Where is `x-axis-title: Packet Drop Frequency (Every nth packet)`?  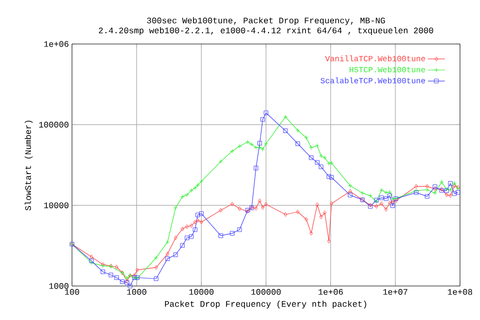 x-axis-title: Packet Drop Frequency (Every nth packet) is located at coordinates (265, 304).